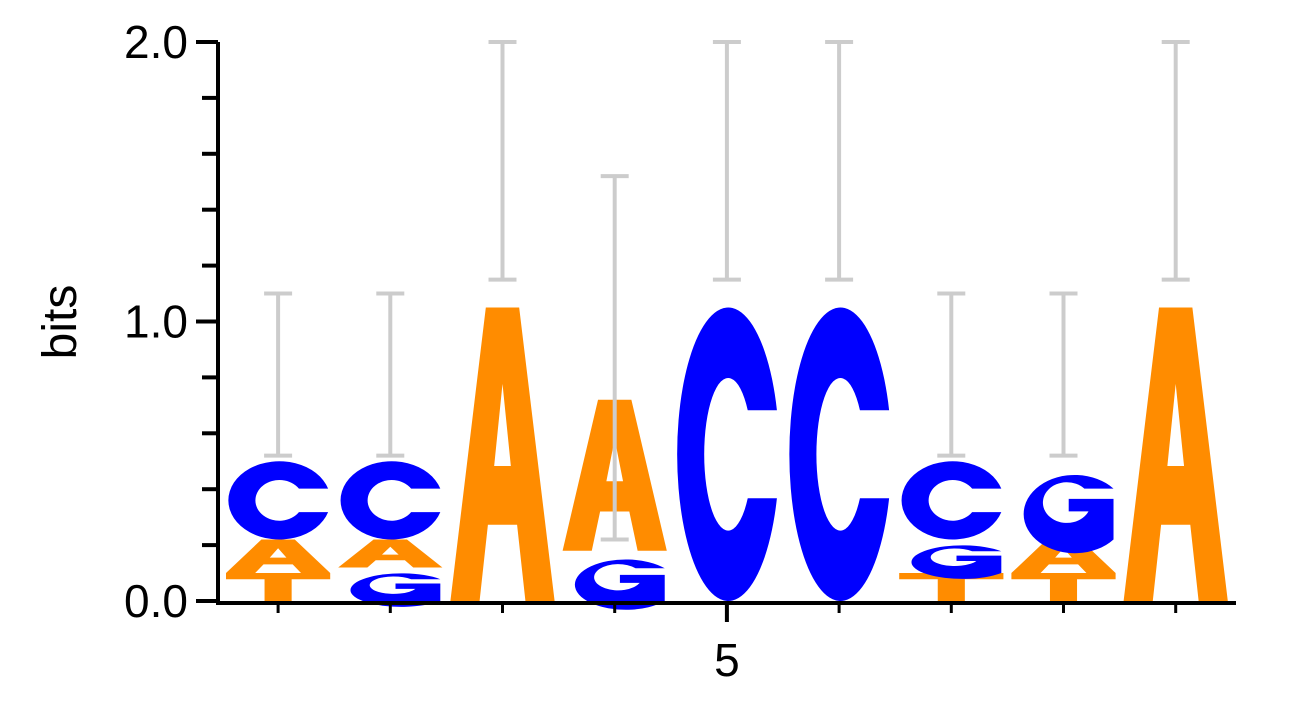 The image size is (1313, 701). Describe the element at coordinates (156, 601) in the screenshot. I see `y-tick-label: 0.0` at that location.